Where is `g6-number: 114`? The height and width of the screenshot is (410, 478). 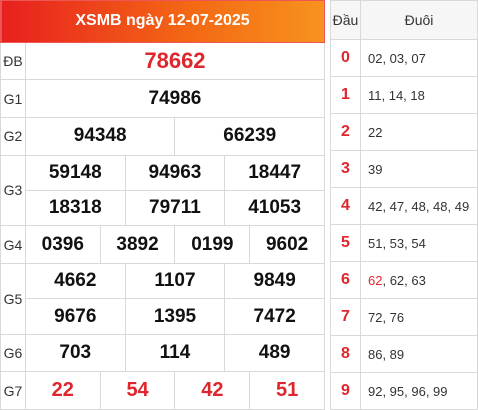
g6-number: 114 is located at coordinates (175, 353).